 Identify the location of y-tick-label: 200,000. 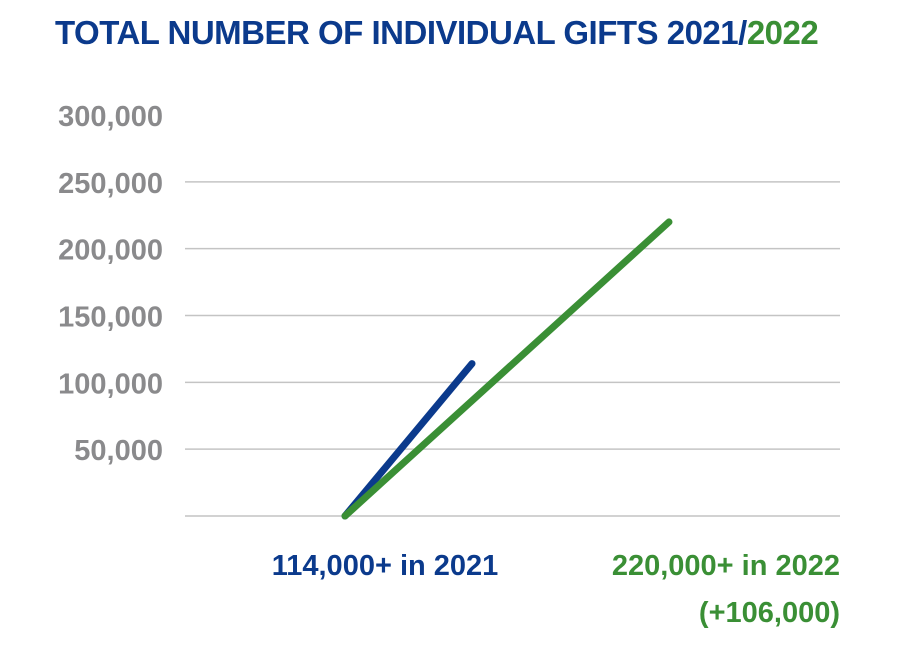
(110, 251).